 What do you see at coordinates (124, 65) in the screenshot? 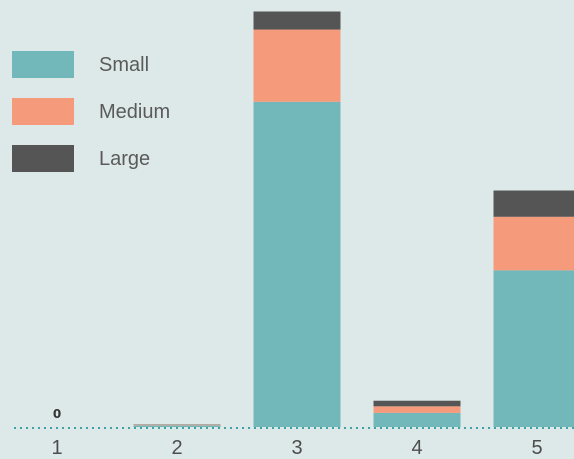
I see `legend-label-small: Small` at bounding box center [124, 65].